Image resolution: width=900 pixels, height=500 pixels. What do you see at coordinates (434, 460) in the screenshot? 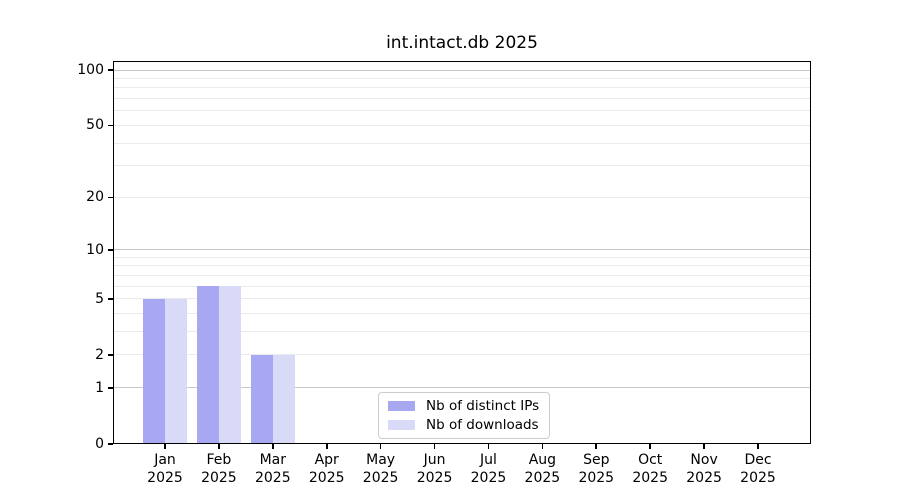
I see `x-tick-month: Jun` at bounding box center [434, 460].